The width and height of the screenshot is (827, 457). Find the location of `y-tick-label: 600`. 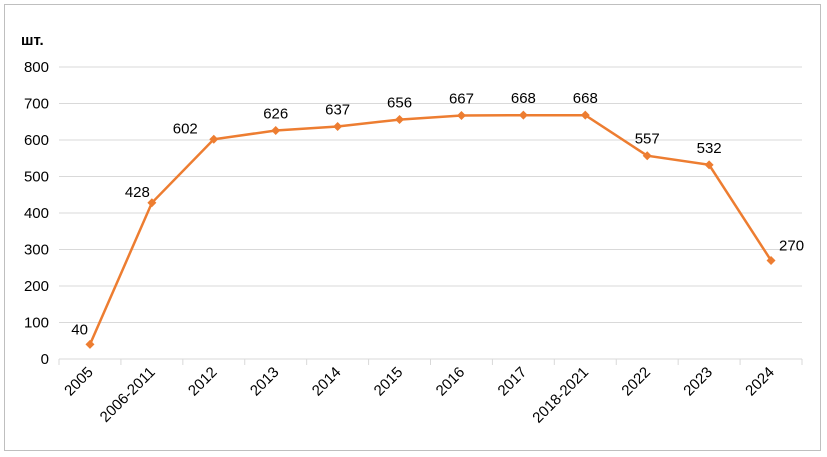

y-tick-label: 600 is located at coordinates (36, 140).